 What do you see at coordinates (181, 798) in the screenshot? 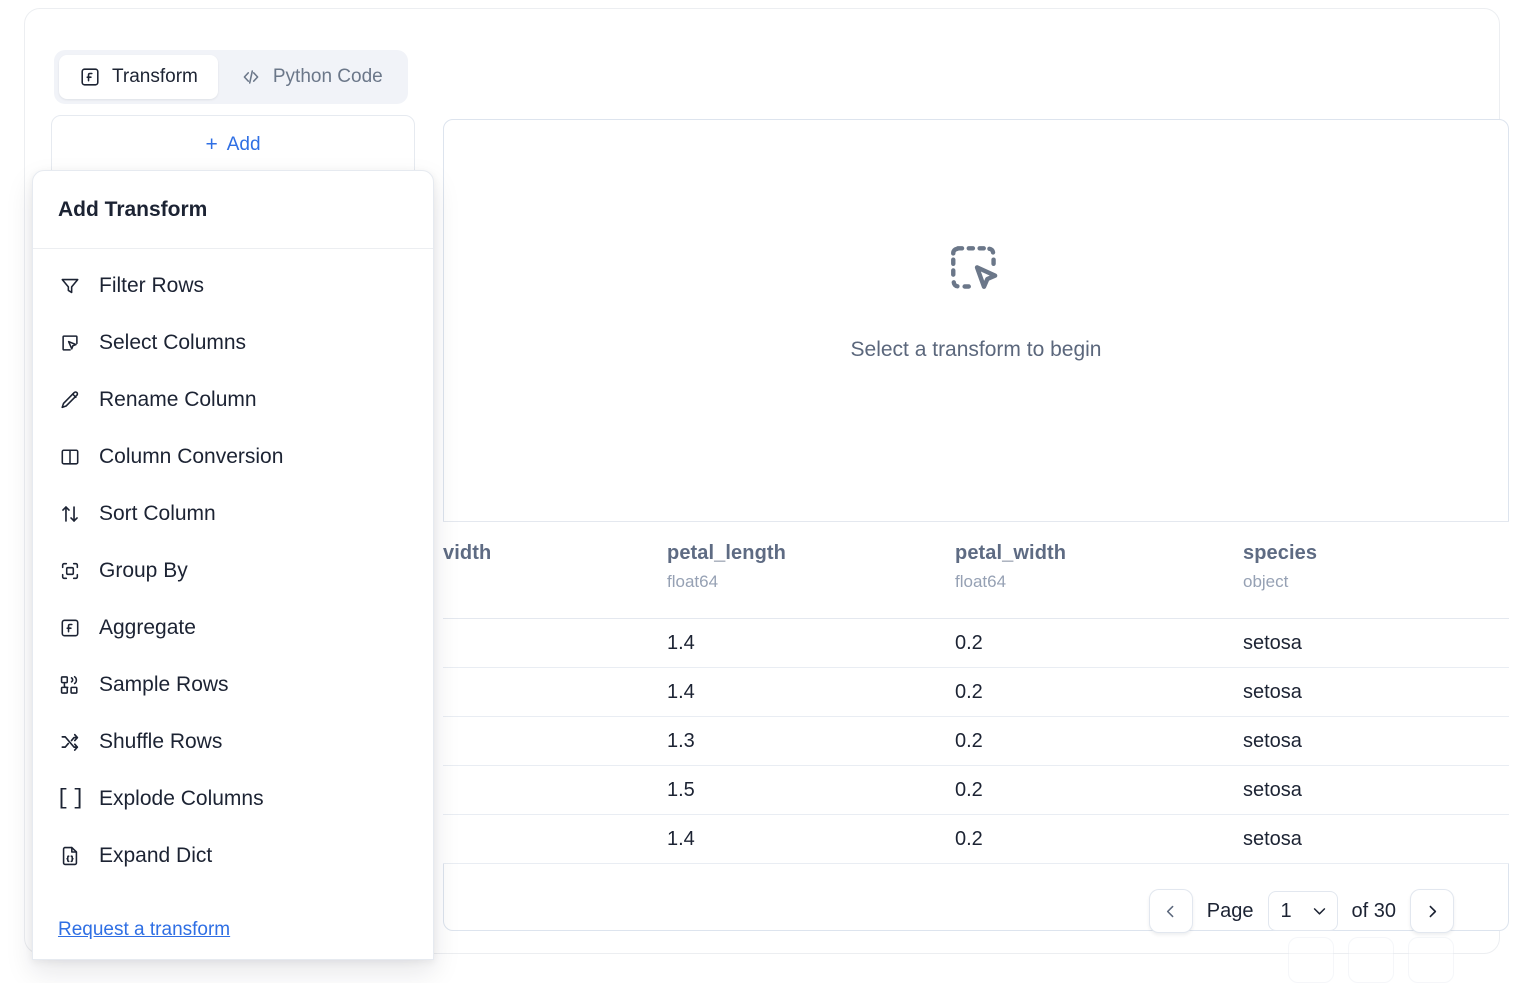
I see `menu-item-label: Explode Columns` at bounding box center [181, 798].